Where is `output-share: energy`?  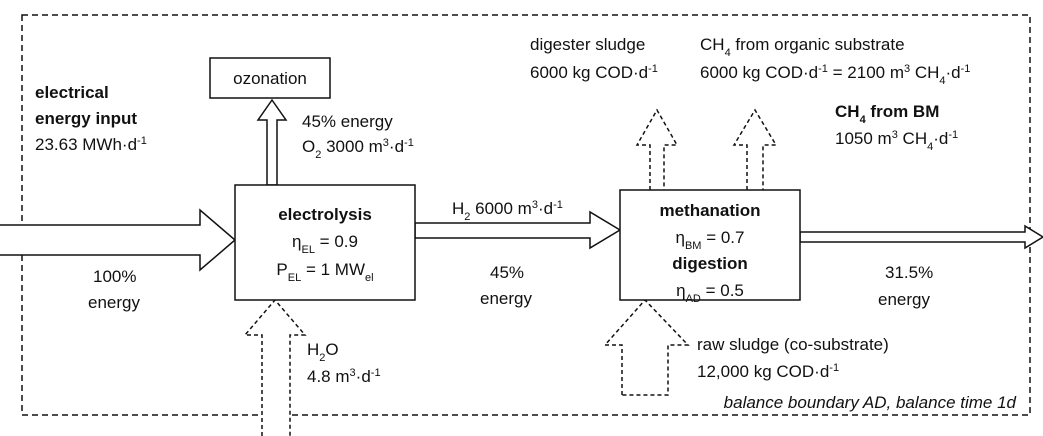
output-share: energy is located at coordinates (904, 299).